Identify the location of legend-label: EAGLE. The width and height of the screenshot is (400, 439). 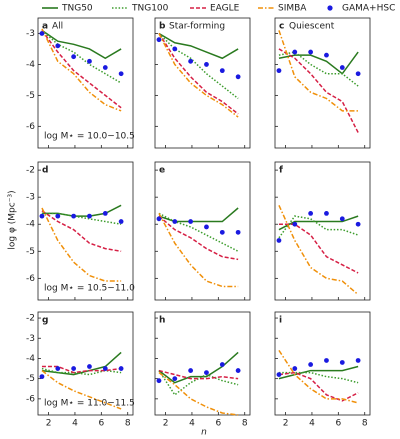
(225, 9).